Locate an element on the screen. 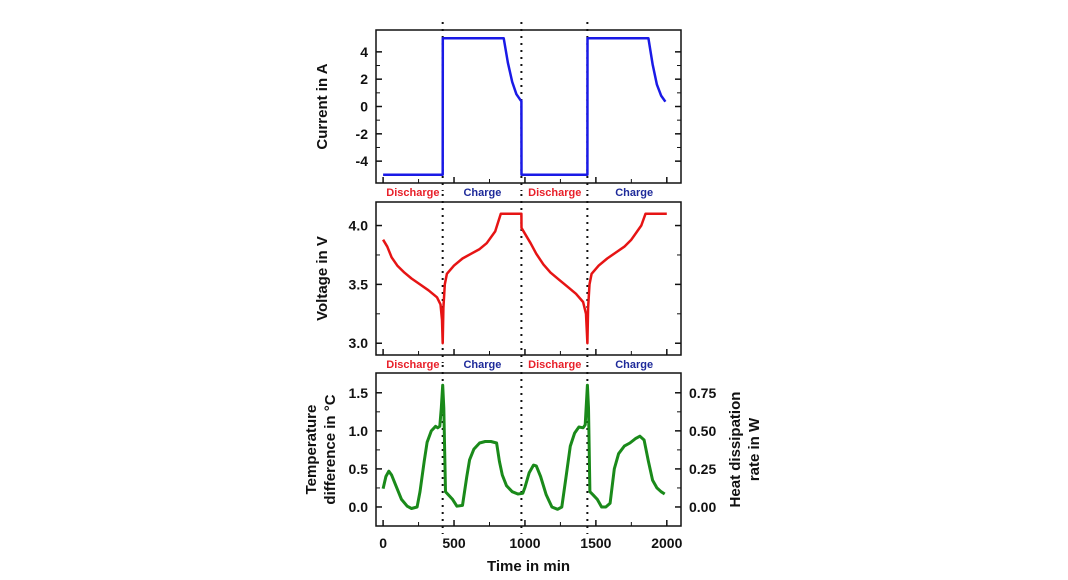 The height and width of the screenshot is (580, 1068). y2-axis-title: rate in W is located at coordinates (754, 449).